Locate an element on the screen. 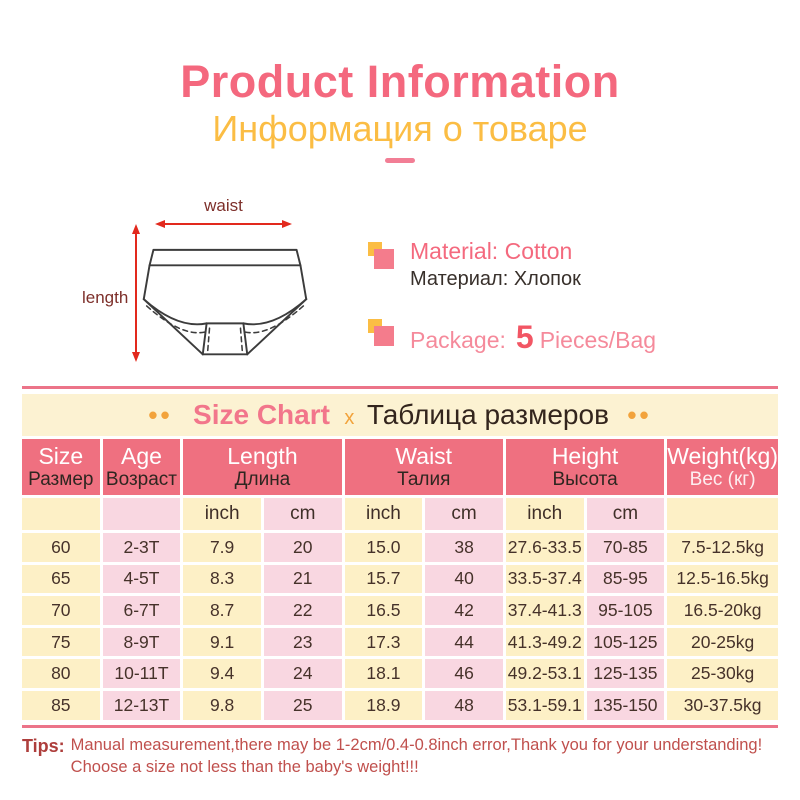 This screenshot has width=800, height=800. table-cell: 9.4 is located at coordinates (222, 673).